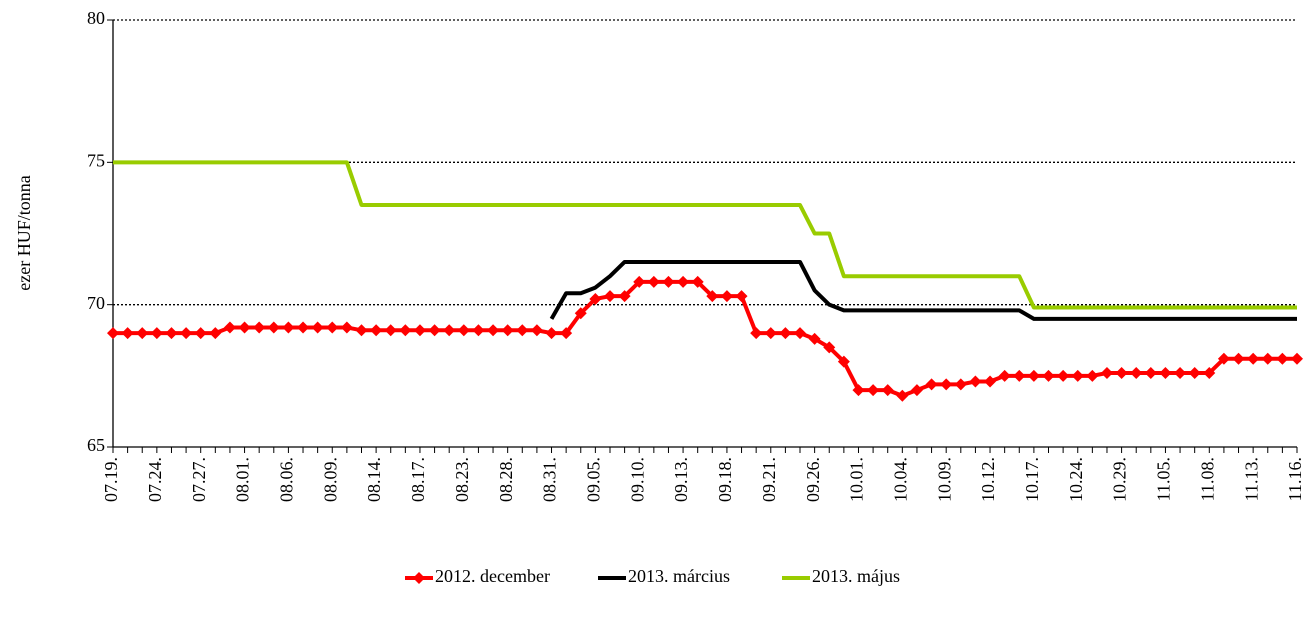 This screenshot has height=618, width=1311. I want to click on x-tick-label: 08.14., so click(374, 479).